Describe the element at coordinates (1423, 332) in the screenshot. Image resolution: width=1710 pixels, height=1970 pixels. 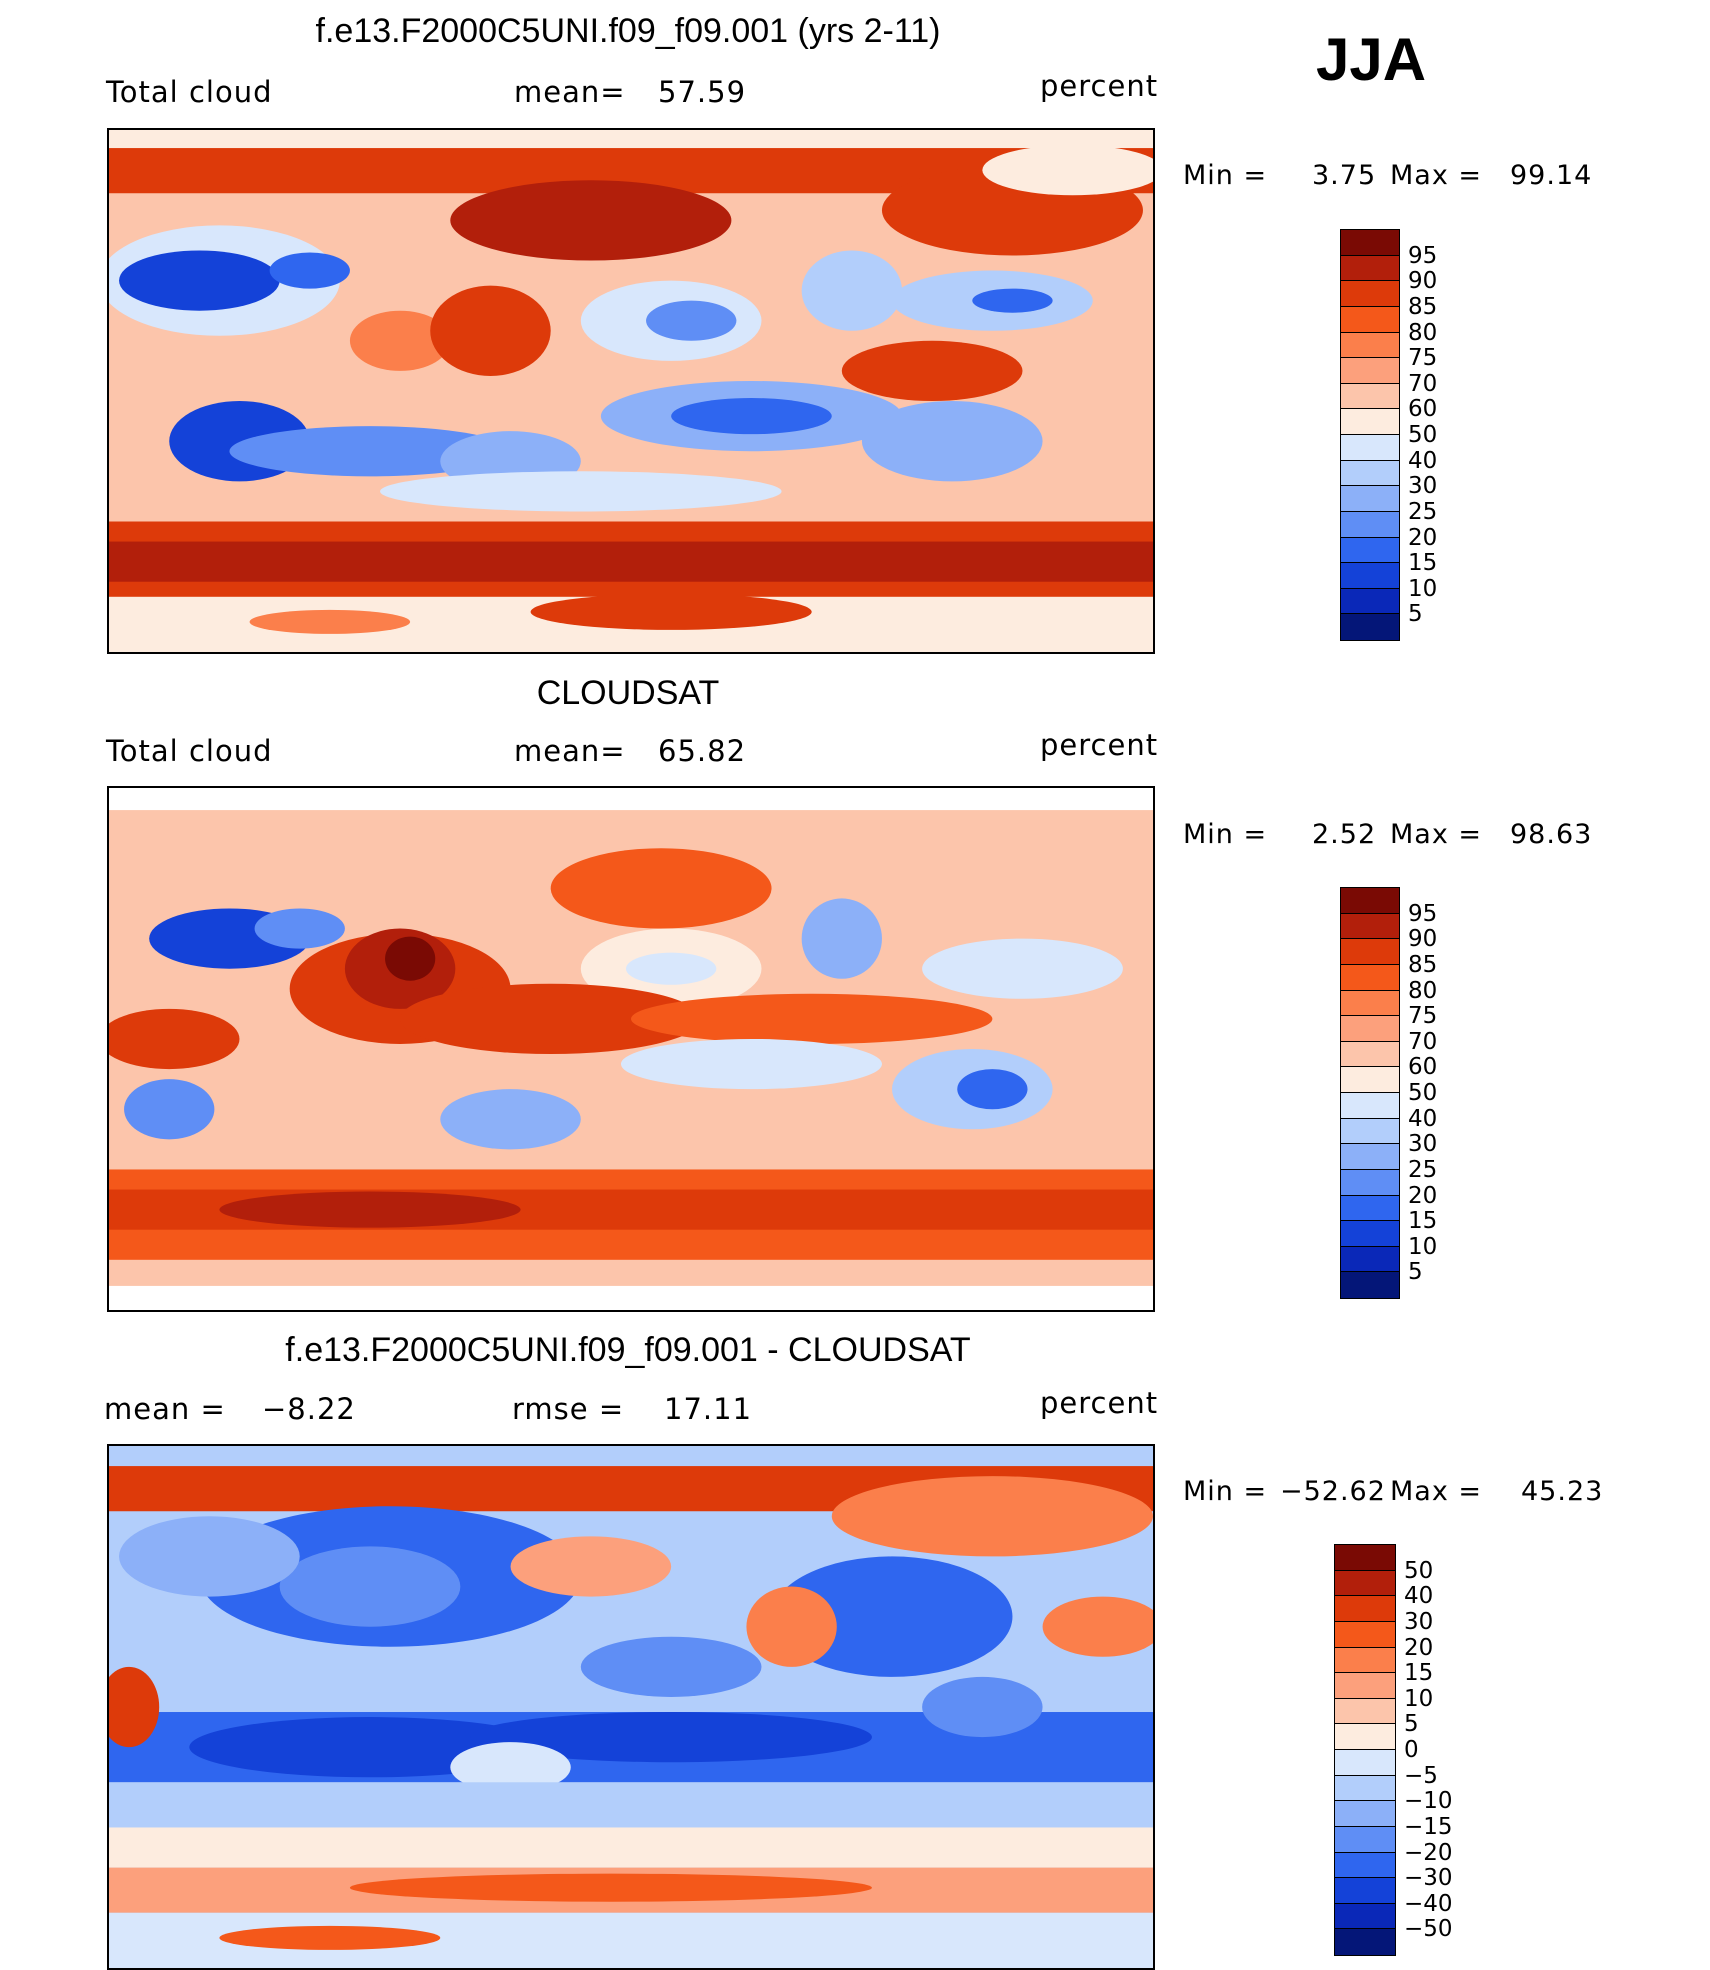
I see `colorbar-tick-label: 80` at that location.